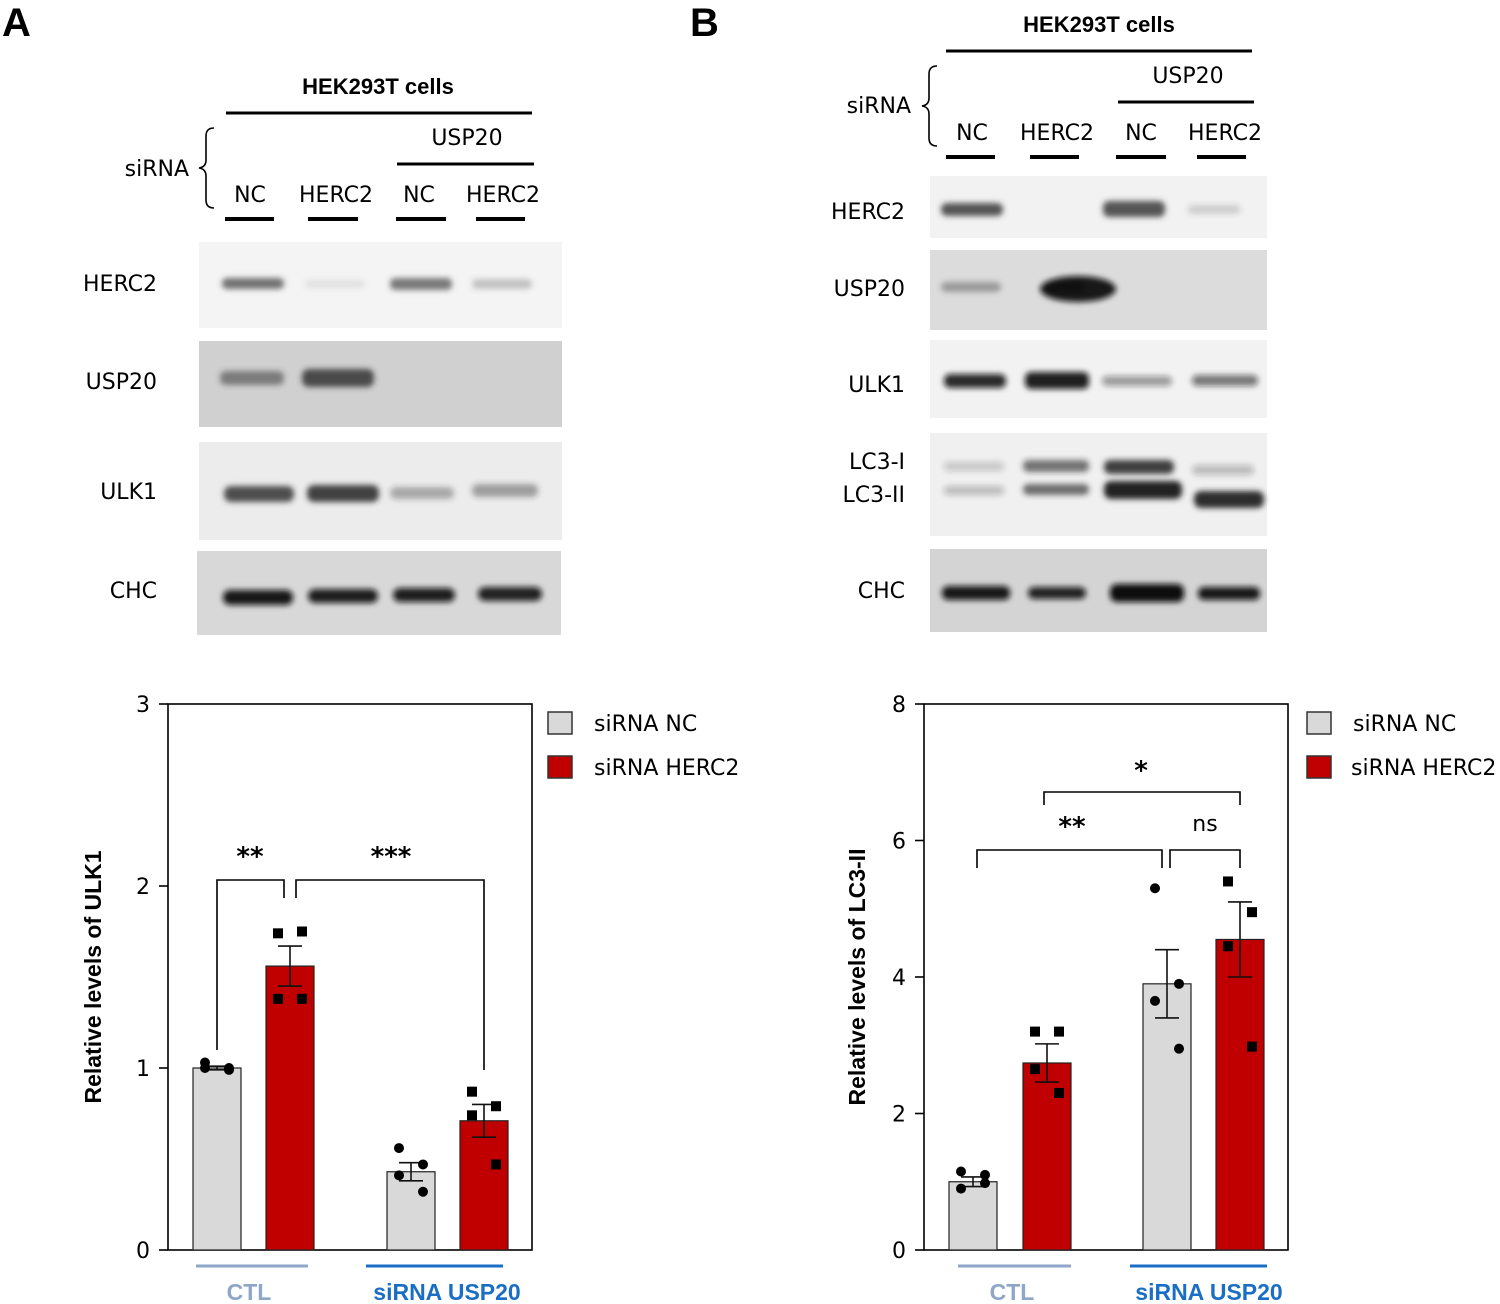 Image resolution: width=1500 pixels, height=1304 pixels. What do you see at coordinates (1141, 133) in the screenshot?
I see `panel-b-lane-3: NC` at bounding box center [1141, 133].